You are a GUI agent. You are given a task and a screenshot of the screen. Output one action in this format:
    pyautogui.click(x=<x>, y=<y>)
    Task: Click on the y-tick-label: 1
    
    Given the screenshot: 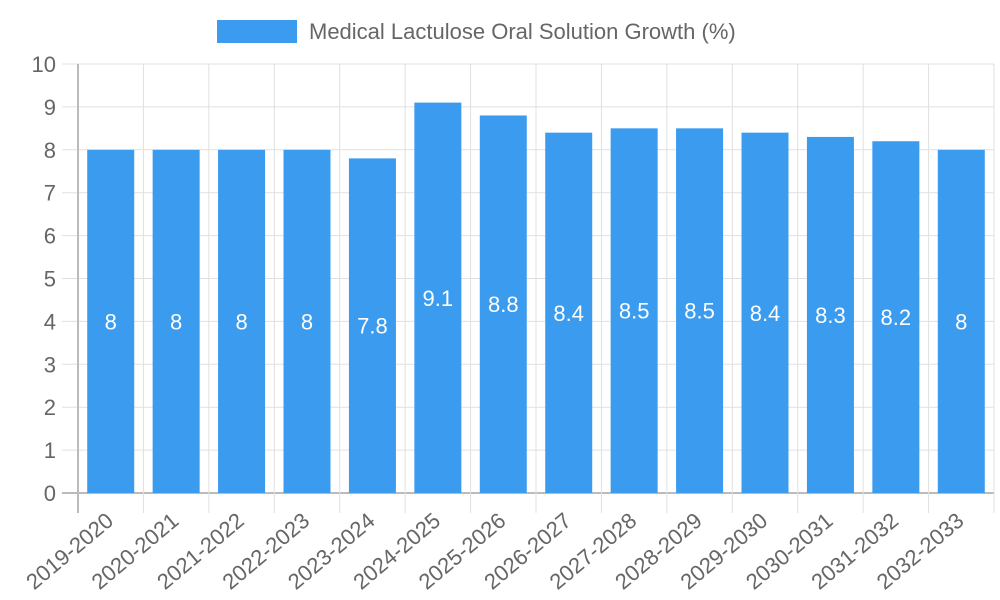 What is the action you would take?
    pyautogui.click(x=50, y=450)
    